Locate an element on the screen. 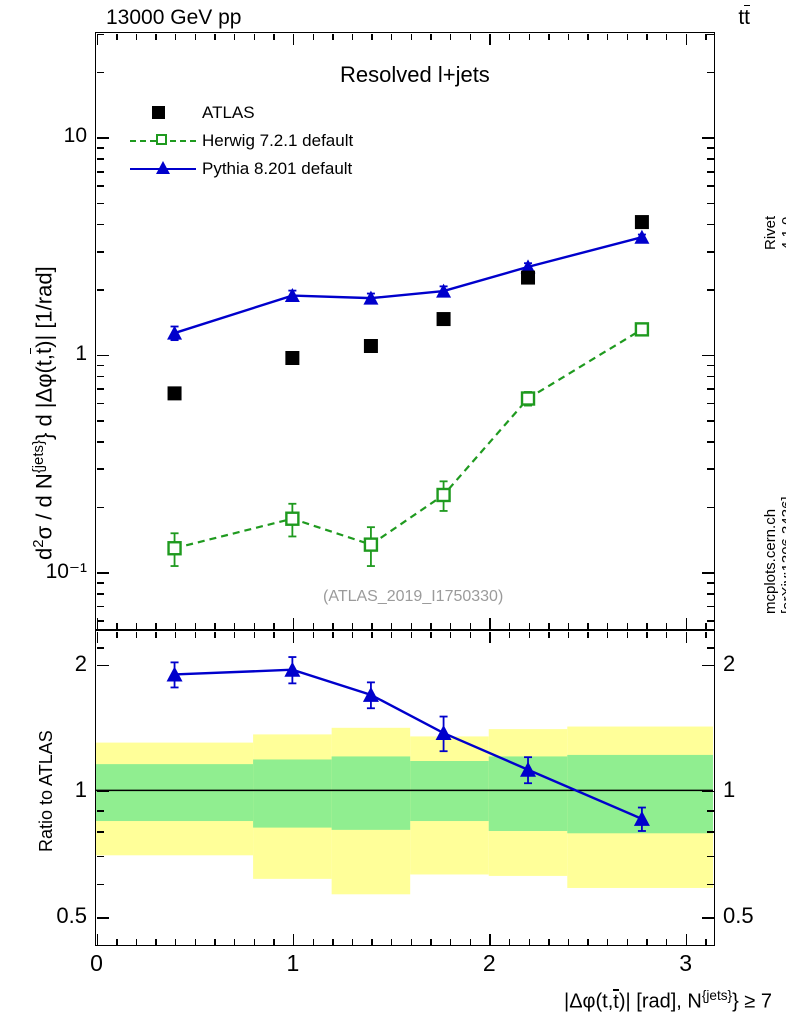 The height and width of the screenshot is (1024, 786). pythia-line is located at coordinates (408, 285).